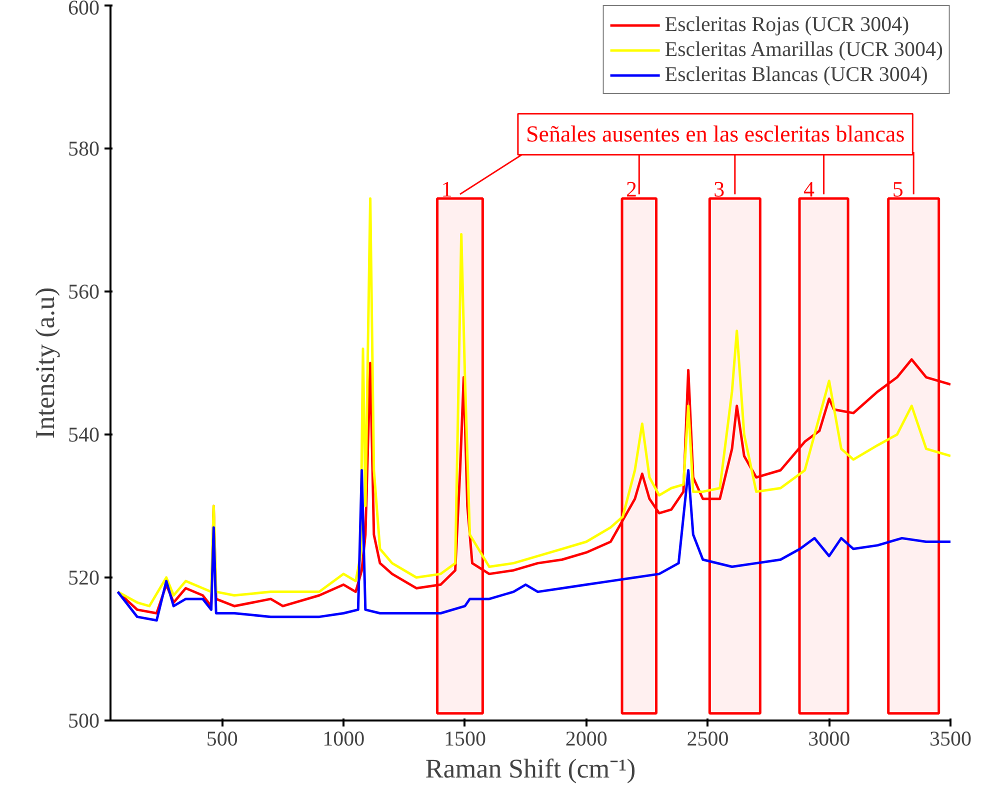 Image resolution: width=987 pixels, height=804 pixels. Describe the element at coordinates (465, 738) in the screenshot. I see `x-tick-label: 1500` at that location.